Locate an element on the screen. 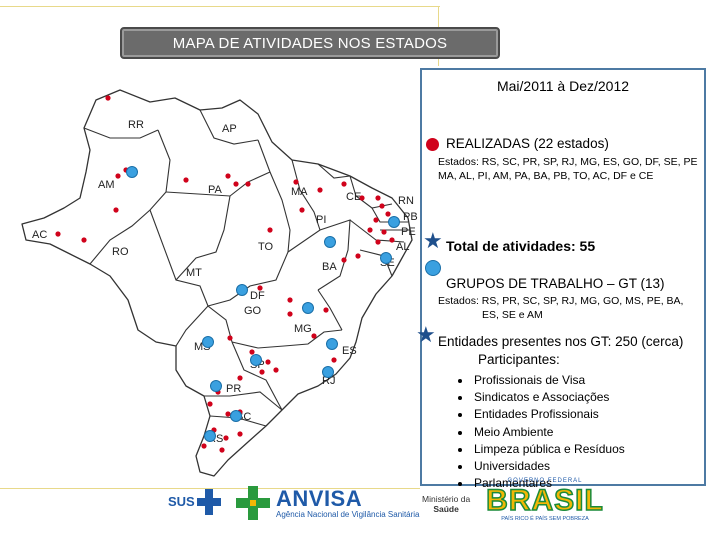 The image size is (720, 540). ministerio-line1: Ministério da is located at coordinates (446, 499).